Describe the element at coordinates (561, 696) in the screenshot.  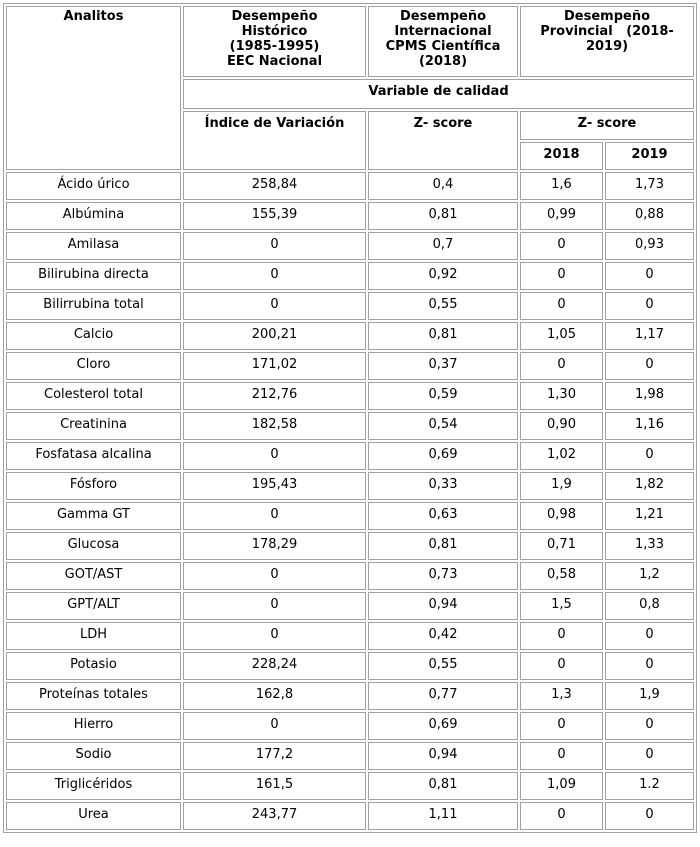
I see `cell-zscore-2018: 1,3` at that location.